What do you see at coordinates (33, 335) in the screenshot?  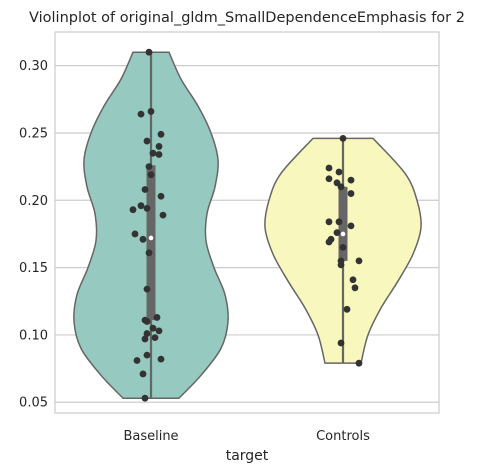 I see `y-tick-label: 0.10` at bounding box center [33, 335].